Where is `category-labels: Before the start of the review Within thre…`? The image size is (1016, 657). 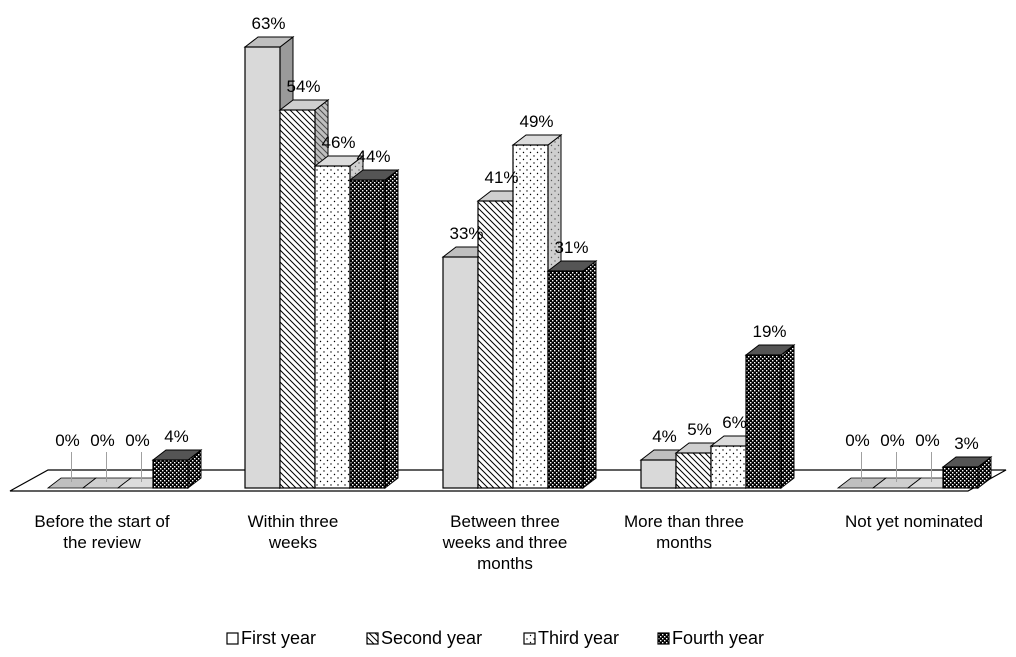 category-labels: Before the start of the review Within thre… is located at coordinates (508, 542).